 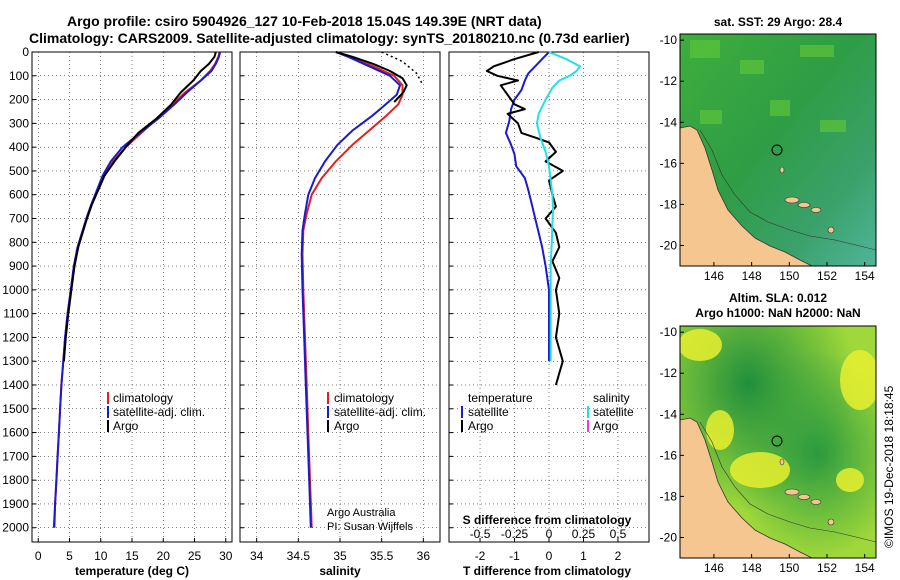 What do you see at coordinates (382, 556) in the screenshot?
I see `x-tick-label: 35.5` at bounding box center [382, 556].